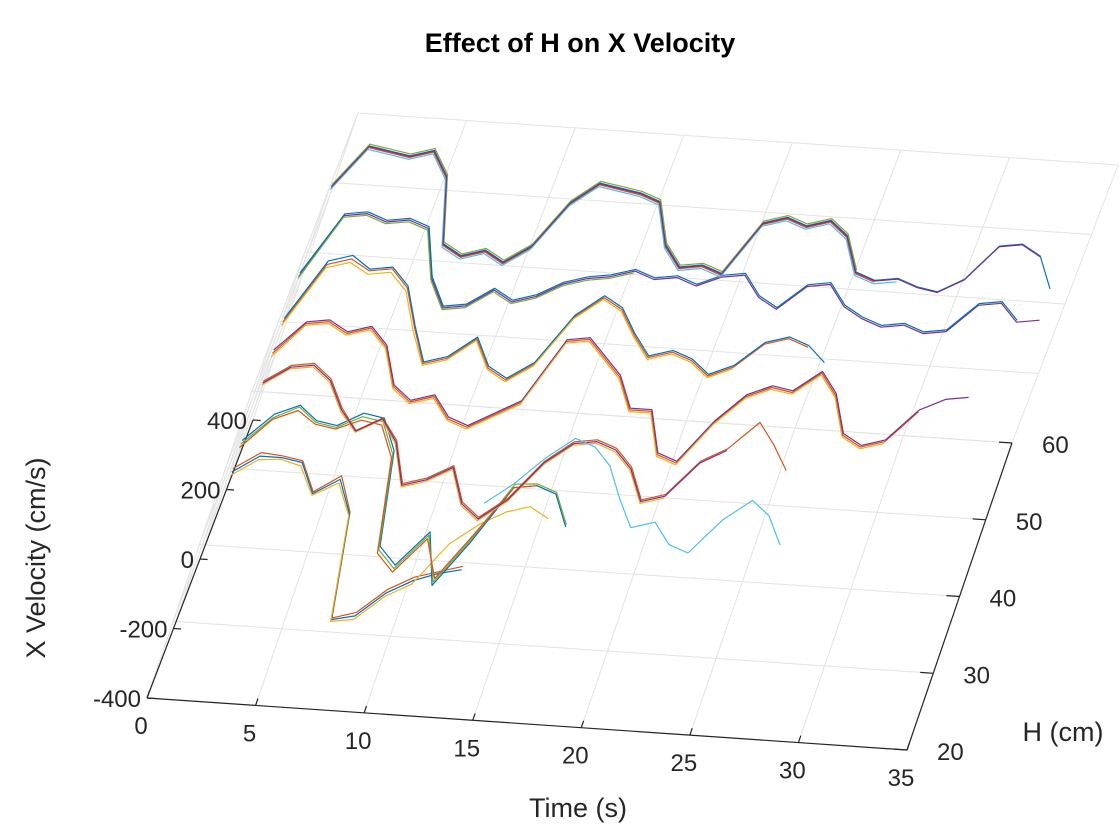  What do you see at coordinates (901, 778) in the screenshot?
I see `x-tick-label: 35` at bounding box center [901, 778].